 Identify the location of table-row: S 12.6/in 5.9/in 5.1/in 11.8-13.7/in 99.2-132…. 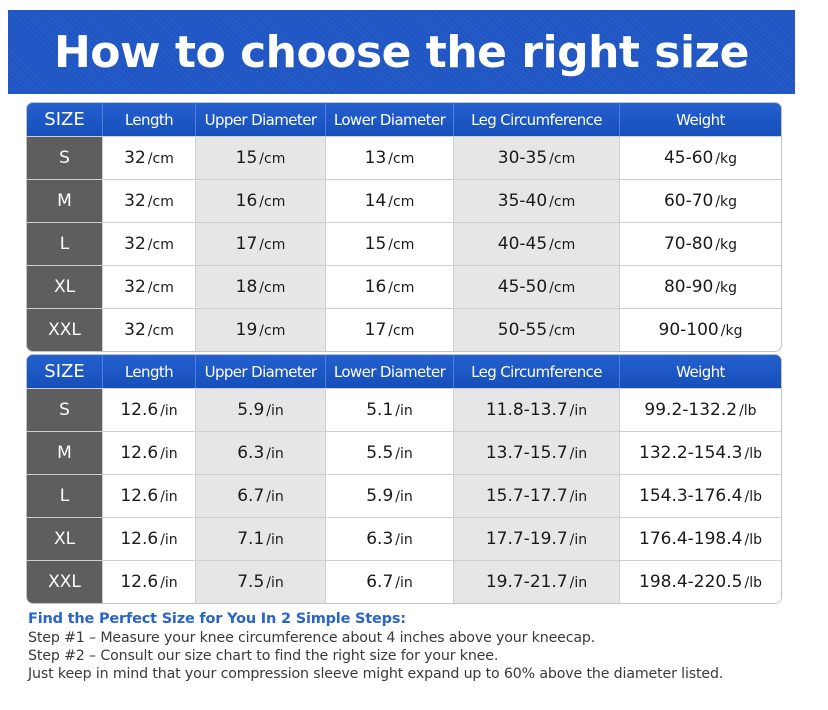
(404, 409).